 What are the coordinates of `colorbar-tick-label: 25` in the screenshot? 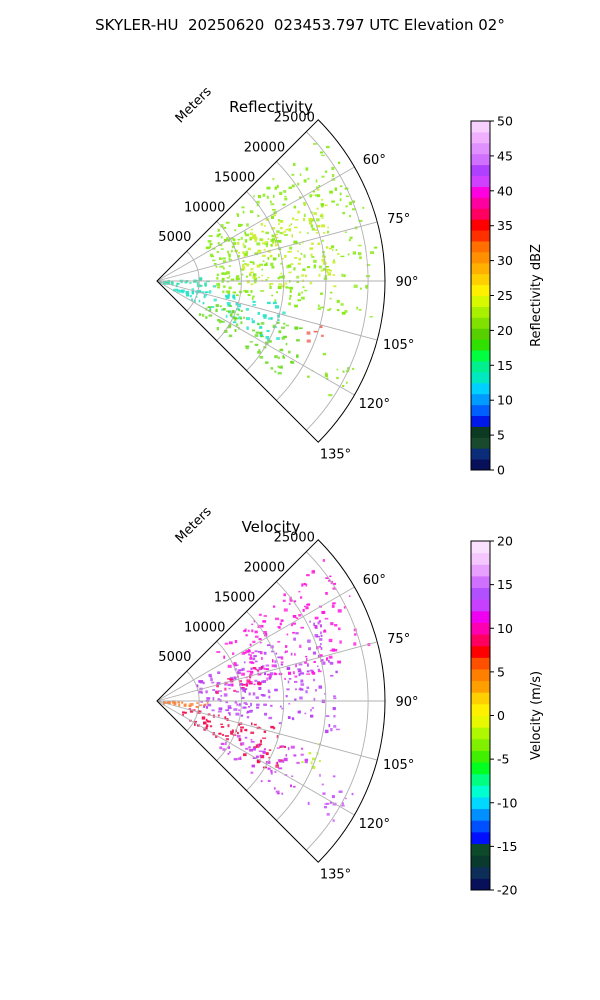 It's located at (505, 295).